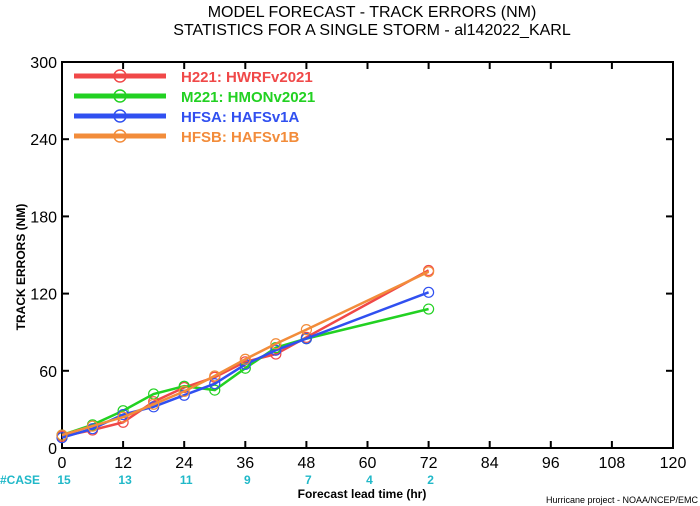  I want to click on case-count-0: 15, so click(64, 480).